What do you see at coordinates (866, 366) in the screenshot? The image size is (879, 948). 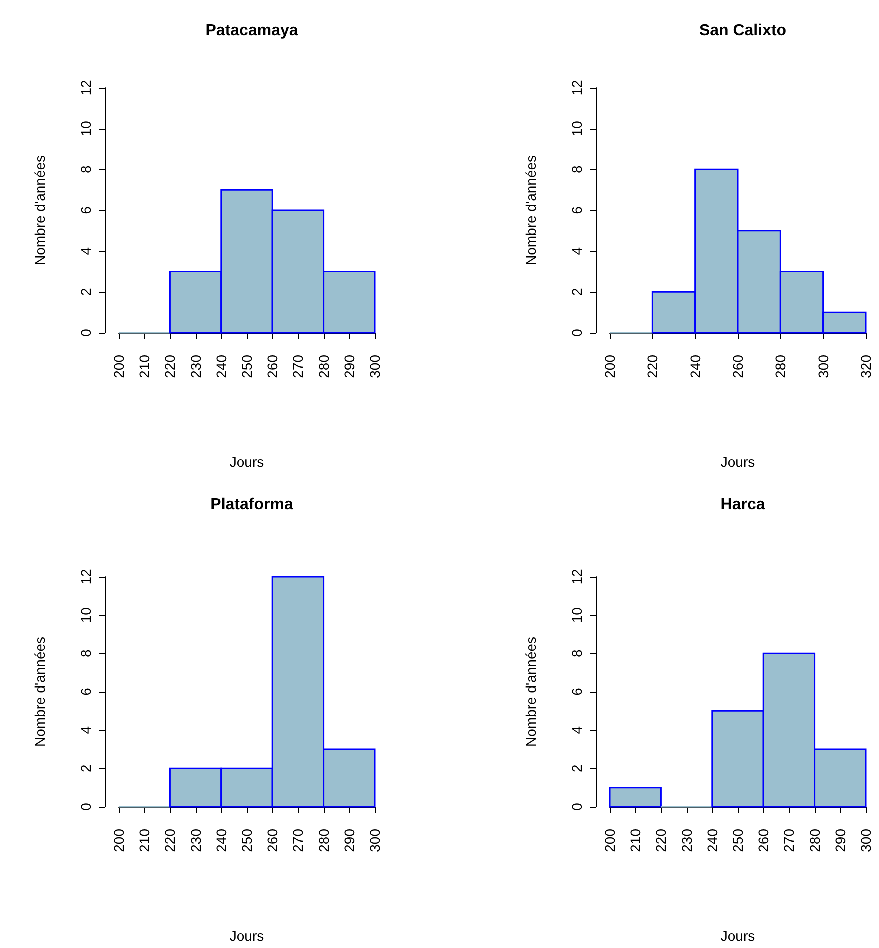 I see `x-tick-label: 320` at bounding box center [866, 366].